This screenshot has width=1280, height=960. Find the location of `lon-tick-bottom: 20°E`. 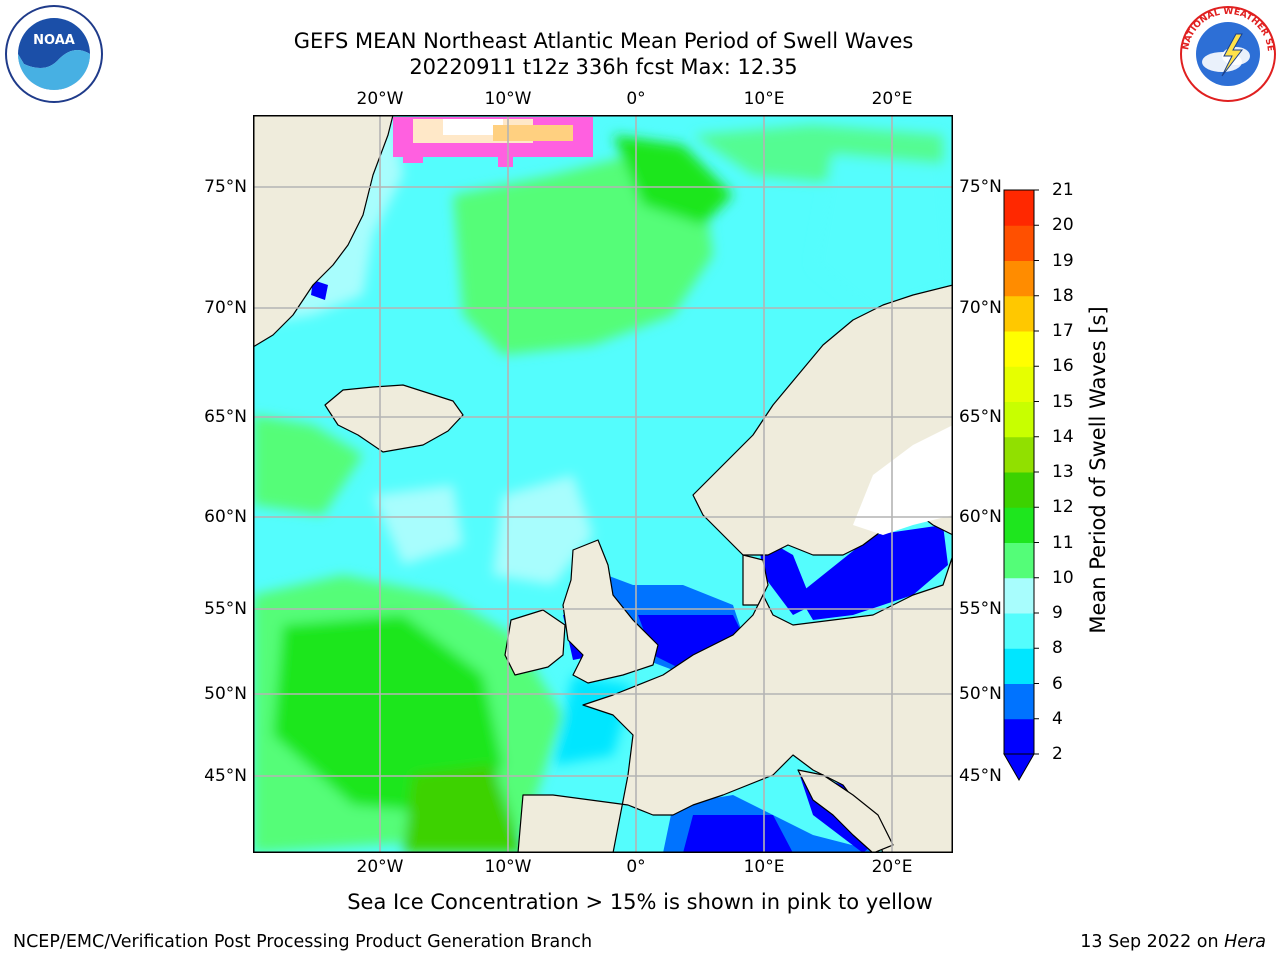

lon-tick-bottom: 20°E is located at coordinates (892, 867).